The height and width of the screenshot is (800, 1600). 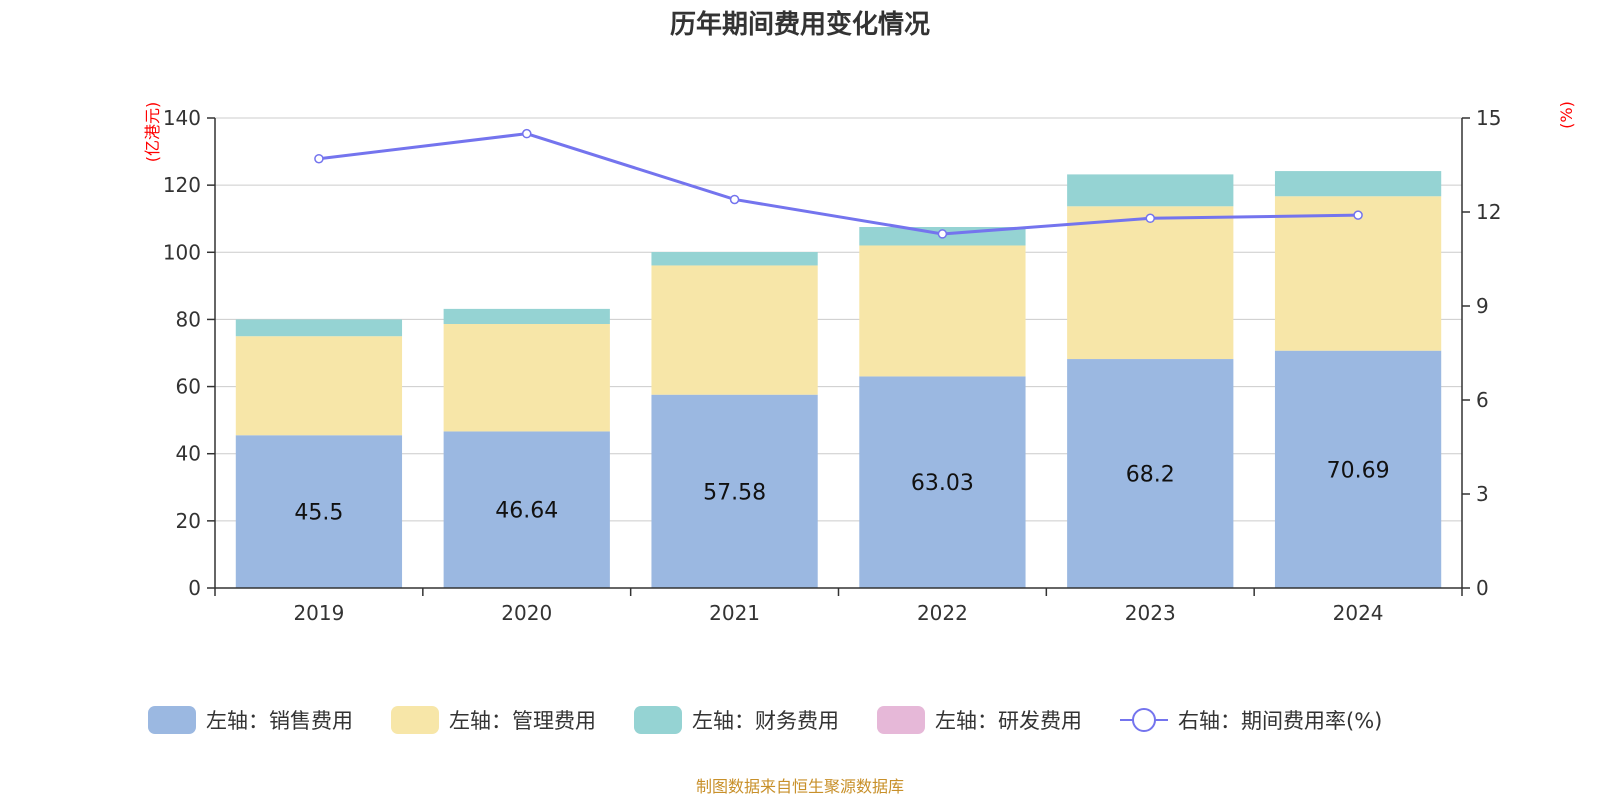 I want to click on bar-value-label: 68.2, so click(x=1150, y=475).